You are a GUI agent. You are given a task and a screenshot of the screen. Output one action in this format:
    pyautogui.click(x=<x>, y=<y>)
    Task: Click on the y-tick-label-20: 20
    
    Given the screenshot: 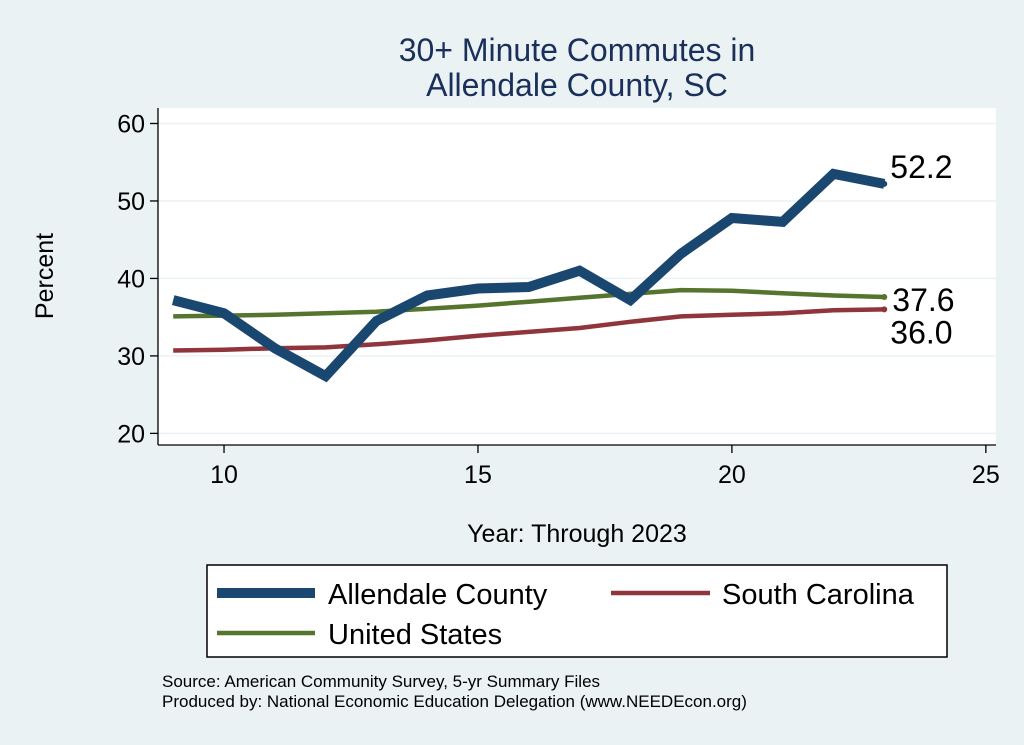 What is the action you would take?
    pyautogui.click(x=131, y=434)
    